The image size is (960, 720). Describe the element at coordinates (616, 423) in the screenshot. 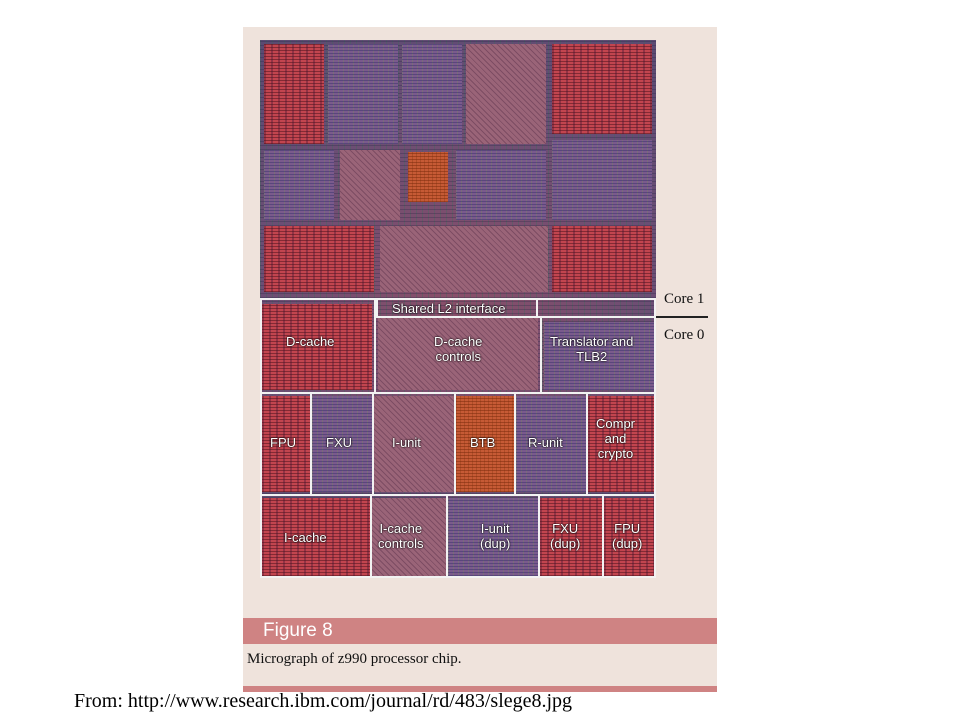

I see `label-compr-line1: Compr` at that location.